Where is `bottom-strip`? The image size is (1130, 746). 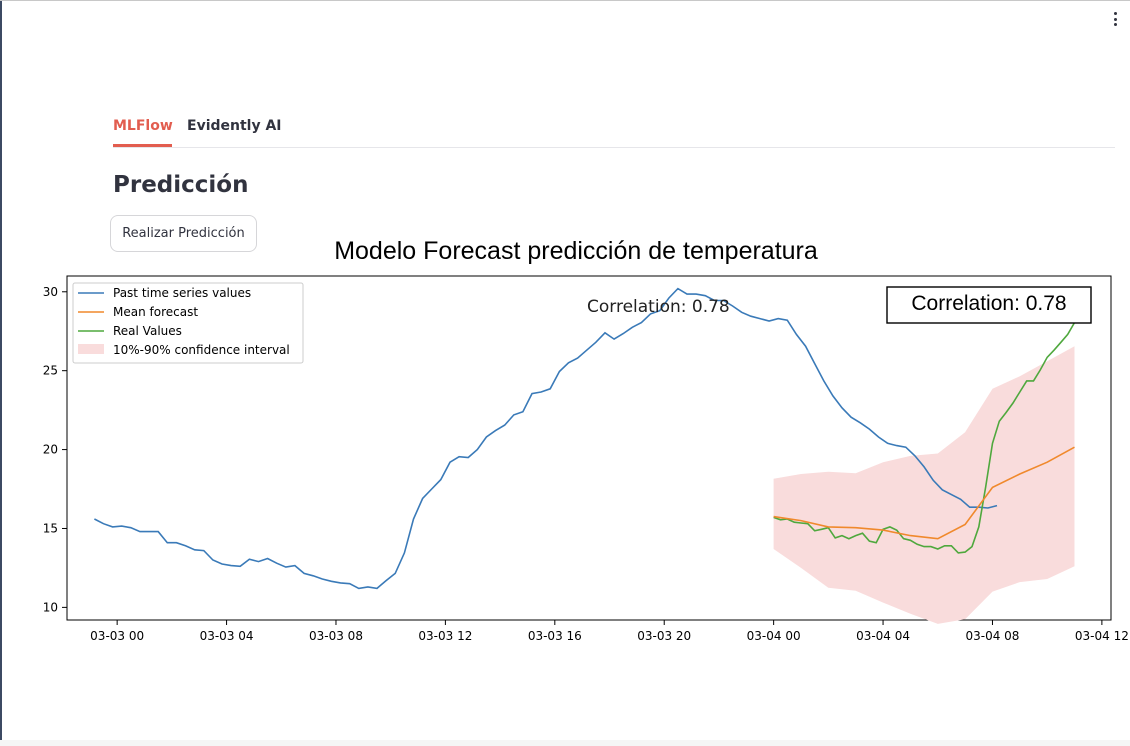
bottom-strip is located at coordinates (565, 743).